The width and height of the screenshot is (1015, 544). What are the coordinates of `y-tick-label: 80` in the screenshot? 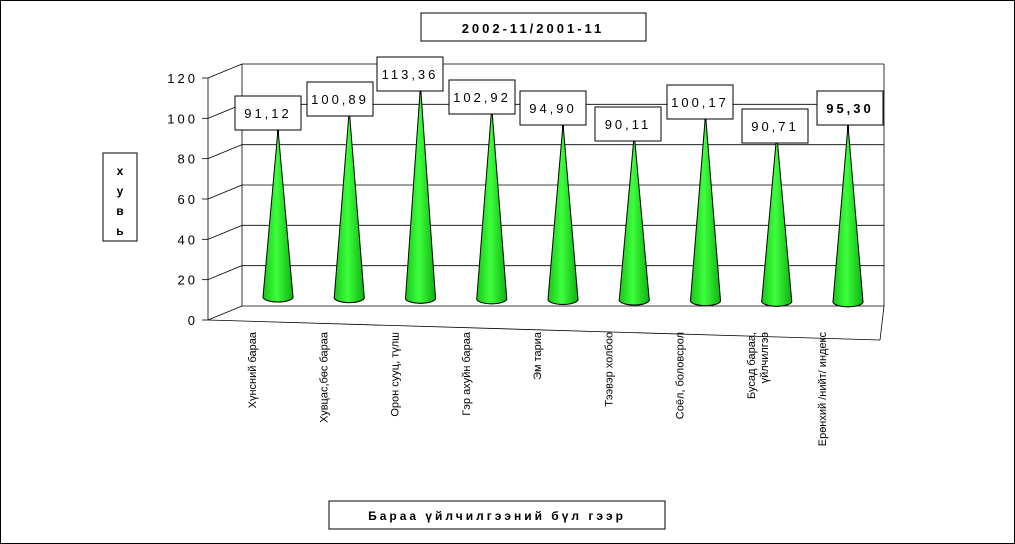 It's located at (188, 159).